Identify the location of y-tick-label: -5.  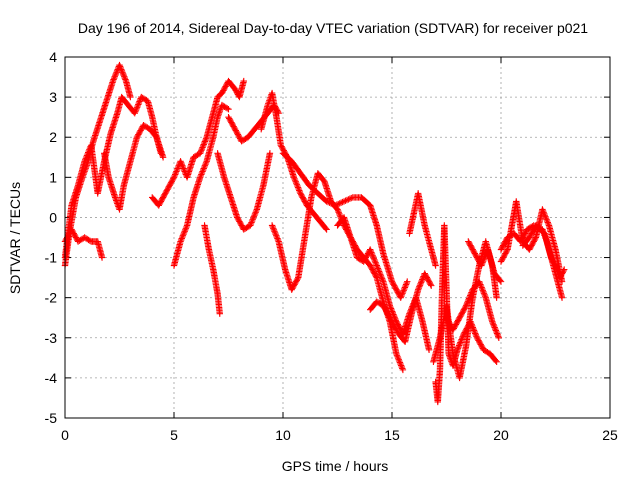
(51, 418).